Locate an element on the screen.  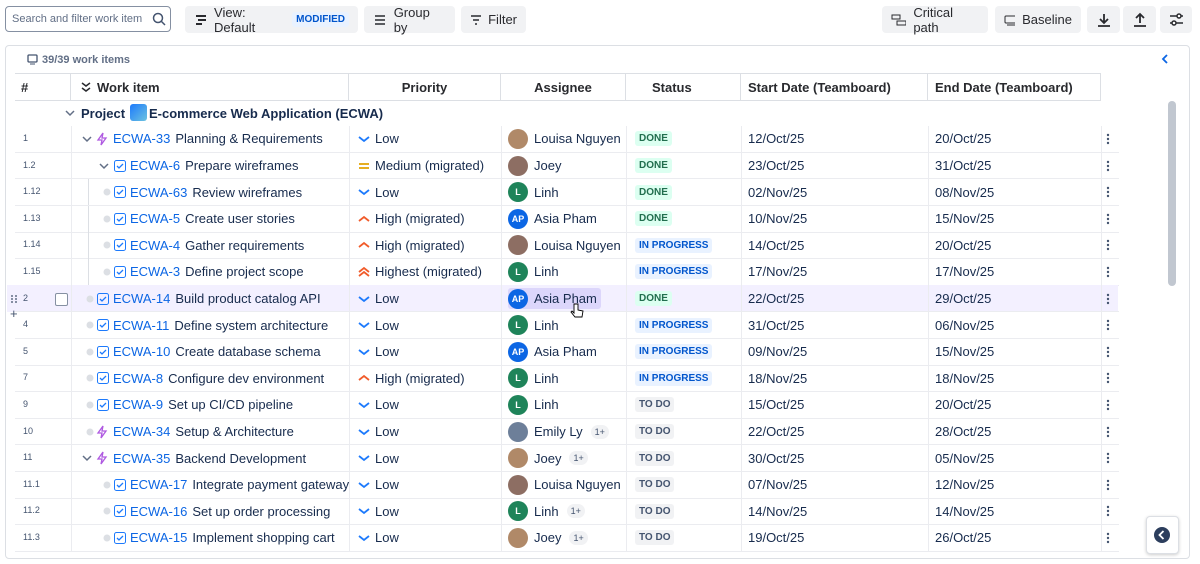
group-chevron is located at coordinates (70, 113).